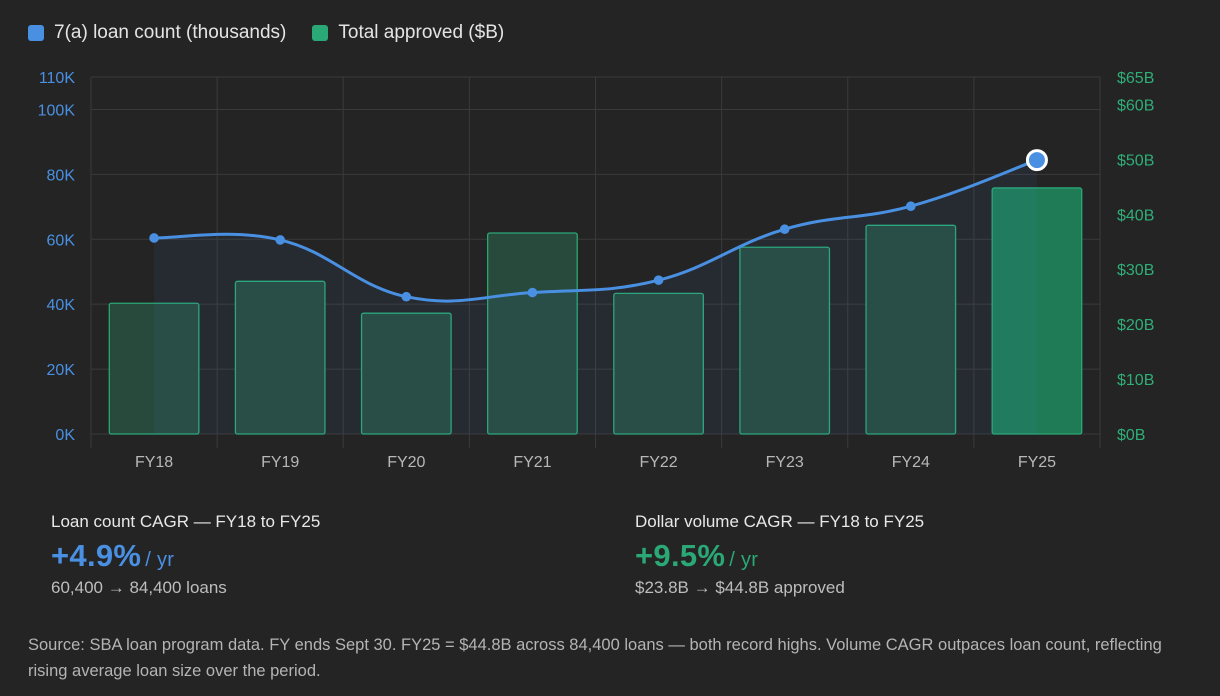  What do you see at coordinates (595, 462) in the screenshot?
I see `x-axis-ticks: FY18 FY19 FY20 FY21 FY22 FY23 FY24 FY25` at bounding box center [595, 462].